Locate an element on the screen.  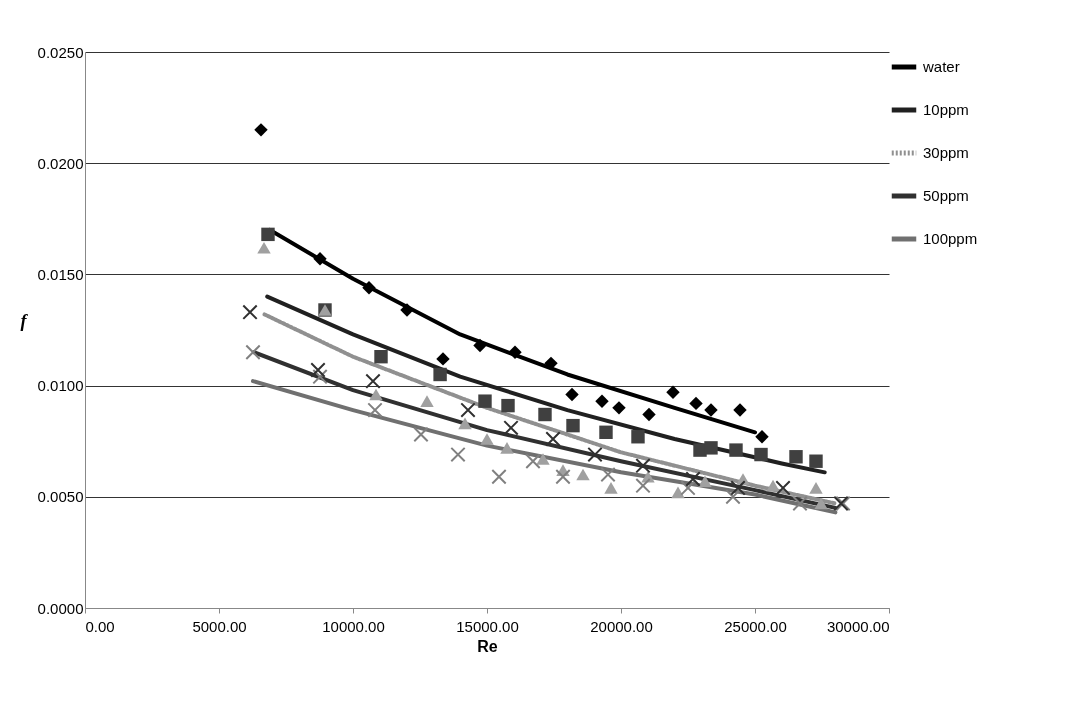
x-tick-label: 30000.00 is located at coordinates (858, 626).